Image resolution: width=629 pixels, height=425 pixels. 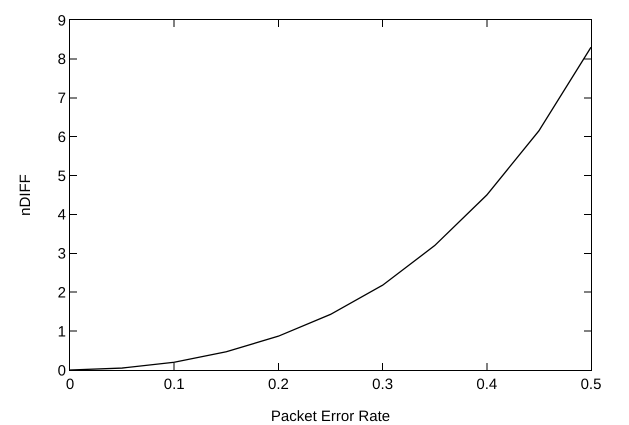 I want to click on y-tick-label: 7, so click(x=62, y=99).